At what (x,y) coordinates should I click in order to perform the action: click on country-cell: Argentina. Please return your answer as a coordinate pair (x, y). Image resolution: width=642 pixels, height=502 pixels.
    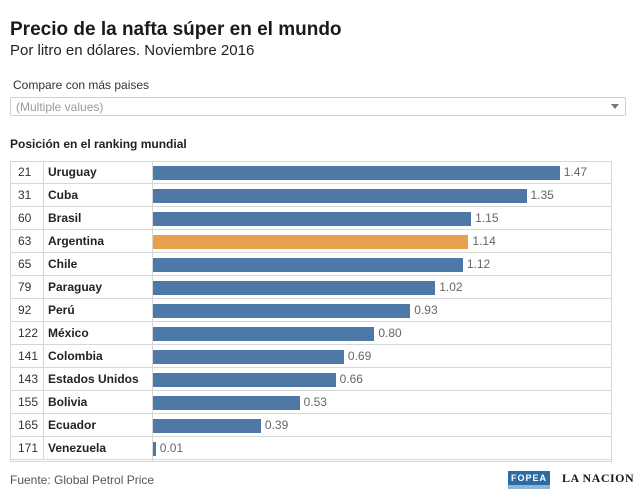
    Looking at the image, I should click on (76, 241).